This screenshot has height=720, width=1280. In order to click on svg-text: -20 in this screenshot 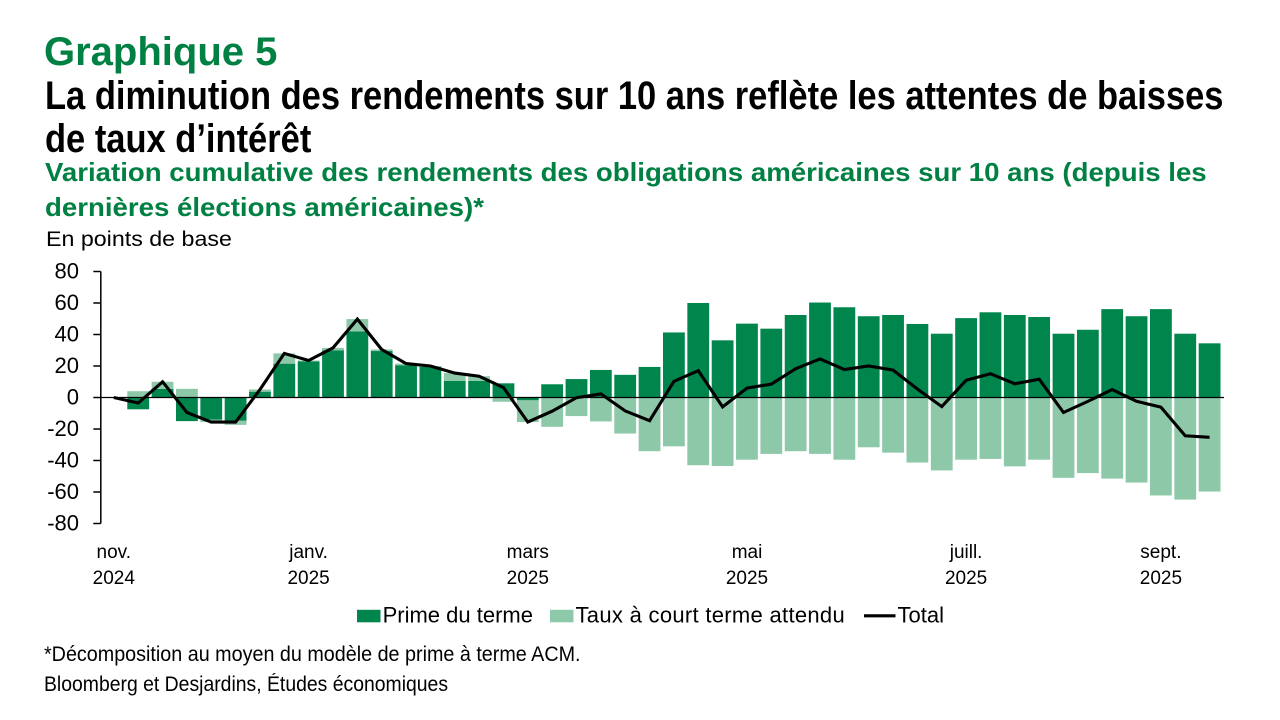, I will do `click(63, 428)`.